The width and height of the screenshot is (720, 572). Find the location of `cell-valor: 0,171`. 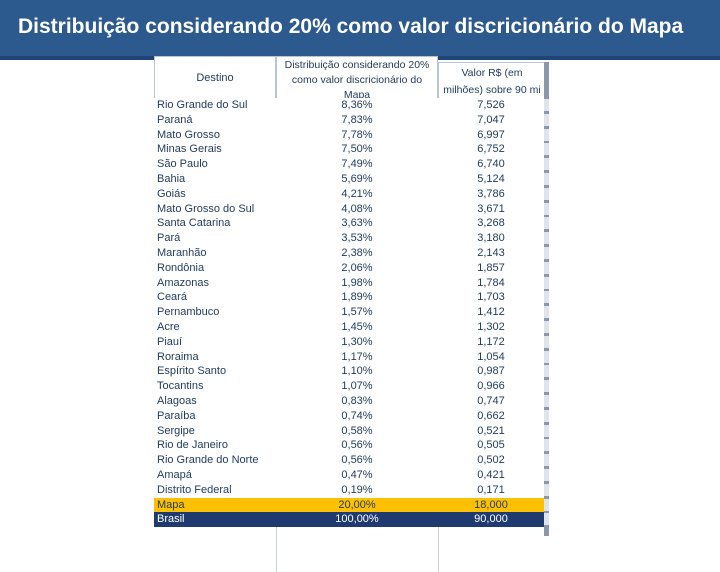

cell-valor: 0,171 is located at coordinates (491, 490).